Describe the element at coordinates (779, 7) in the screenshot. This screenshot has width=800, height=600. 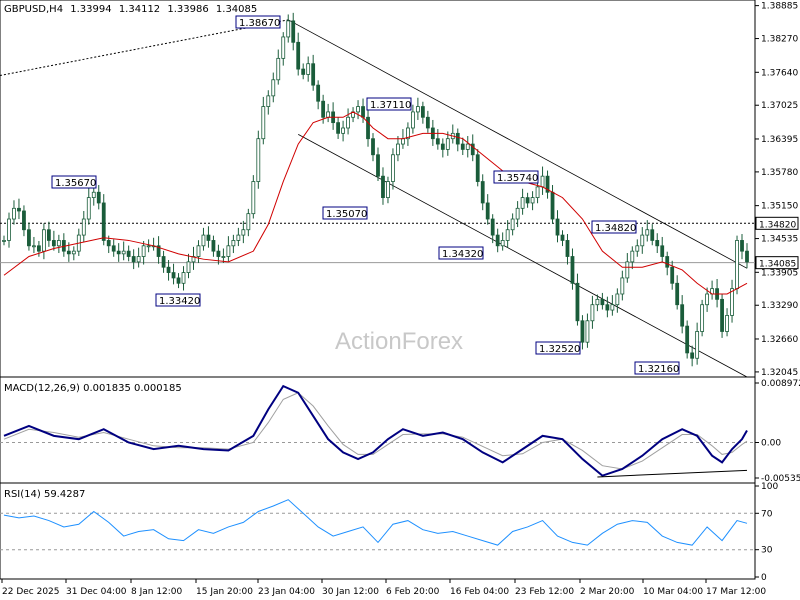
I see `price-axis-tick-label: 1.38885` at that location.